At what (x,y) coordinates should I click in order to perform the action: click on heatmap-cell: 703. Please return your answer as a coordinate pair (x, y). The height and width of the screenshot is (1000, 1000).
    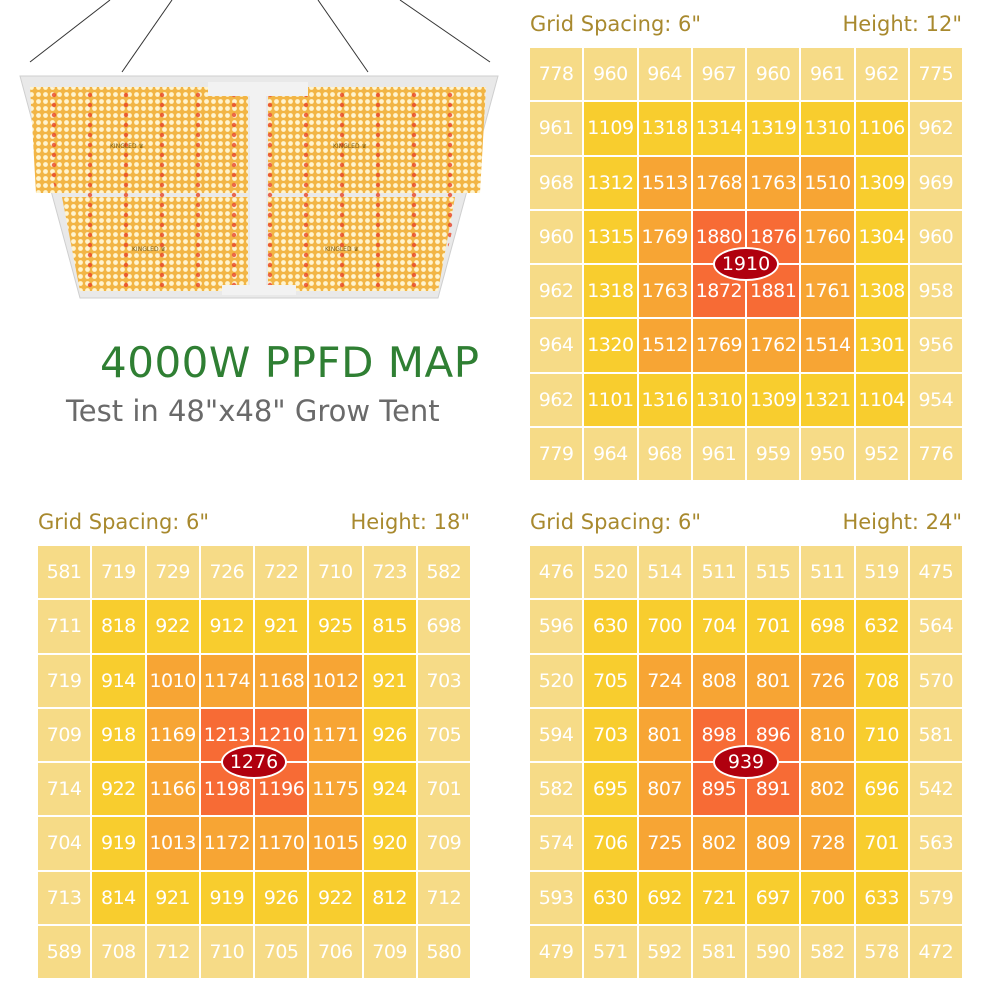
    Looking at the image, I should click on (610, 734).